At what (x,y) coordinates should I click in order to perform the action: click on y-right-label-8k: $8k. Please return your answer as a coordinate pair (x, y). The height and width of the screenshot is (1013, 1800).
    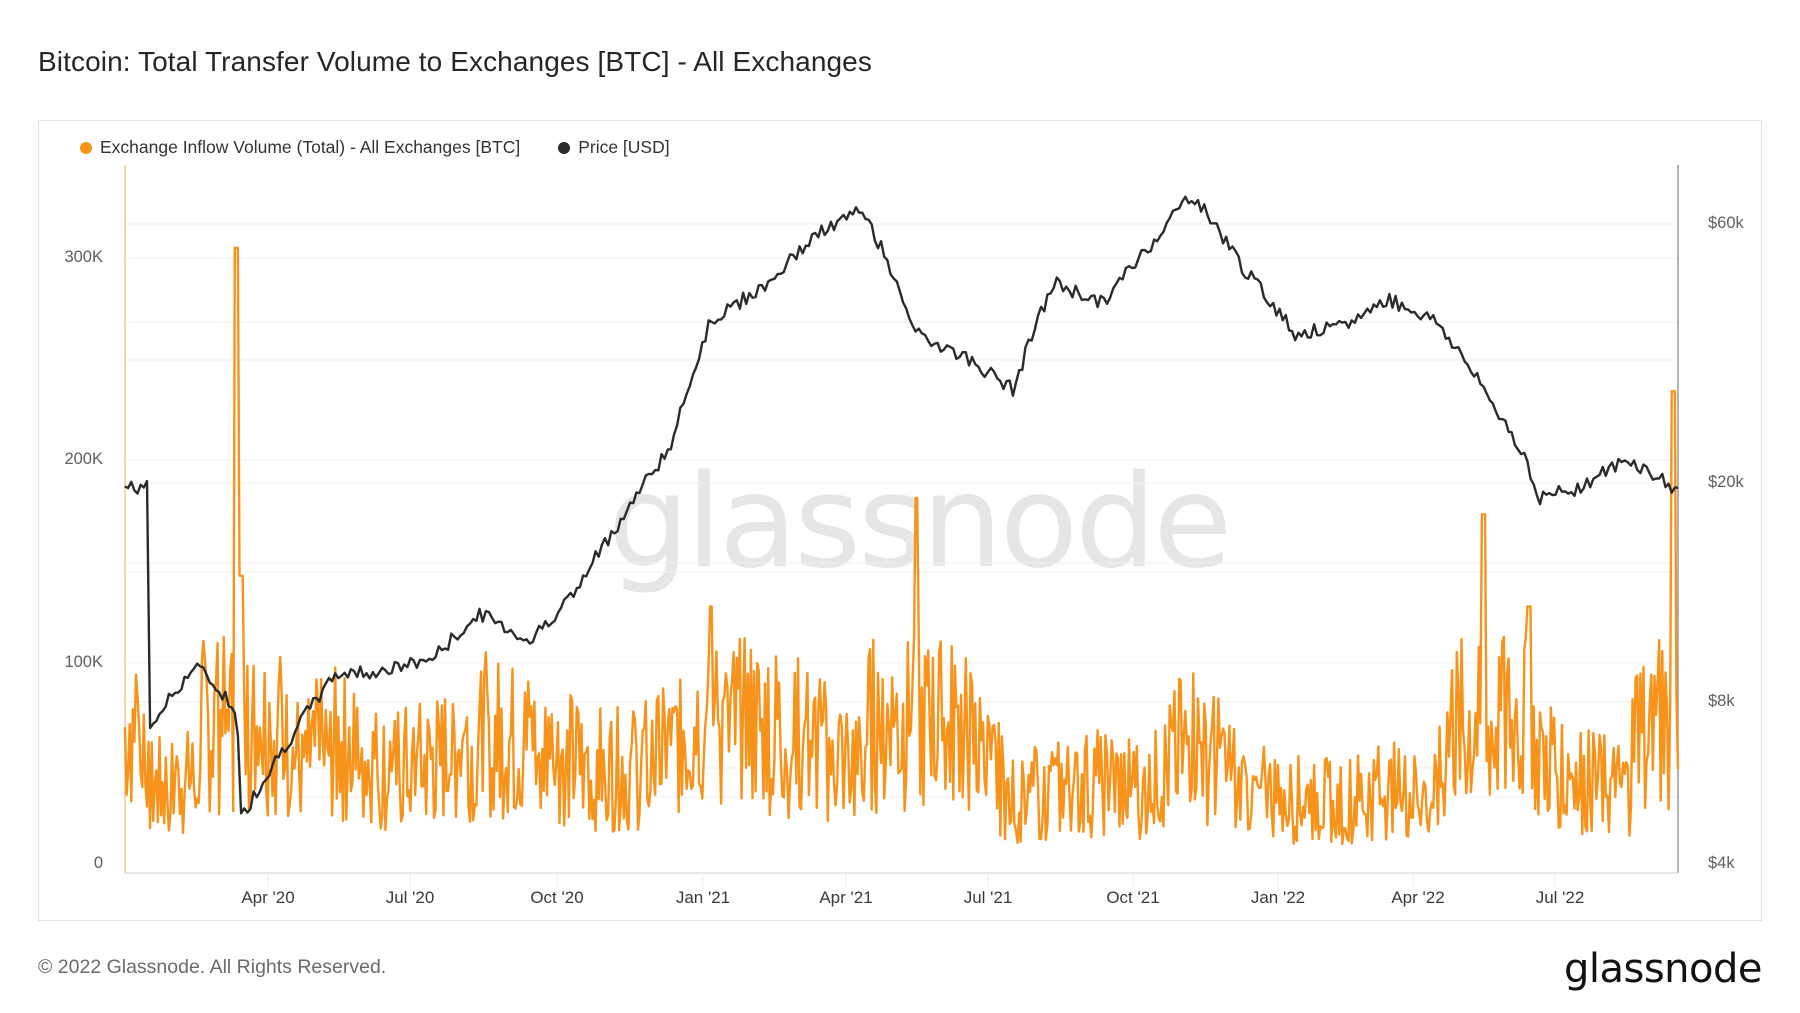
    Looking at the image, I should click on (1721, 701).